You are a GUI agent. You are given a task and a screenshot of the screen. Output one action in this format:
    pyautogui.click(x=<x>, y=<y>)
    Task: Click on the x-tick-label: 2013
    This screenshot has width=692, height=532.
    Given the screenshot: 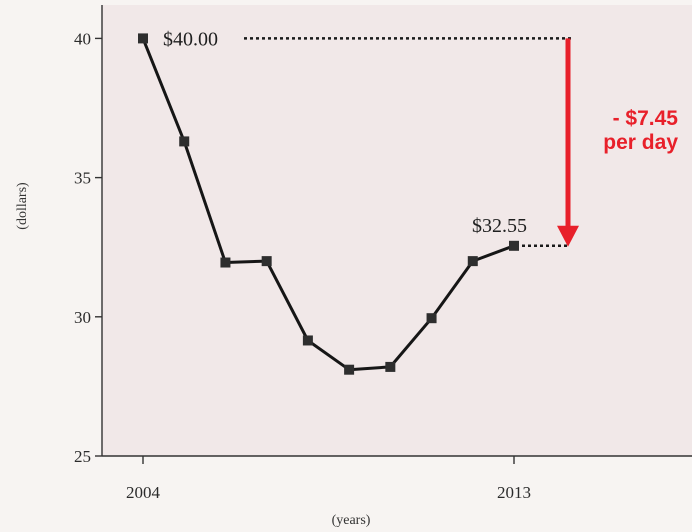 What is the action you would take?
    pyautogui.click(x=514, y=492)
    